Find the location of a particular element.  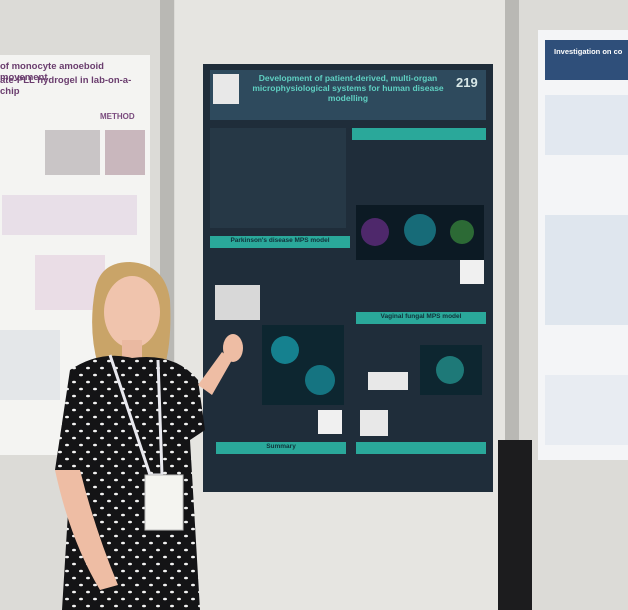

poster-header is located at coordinates (348, 95).